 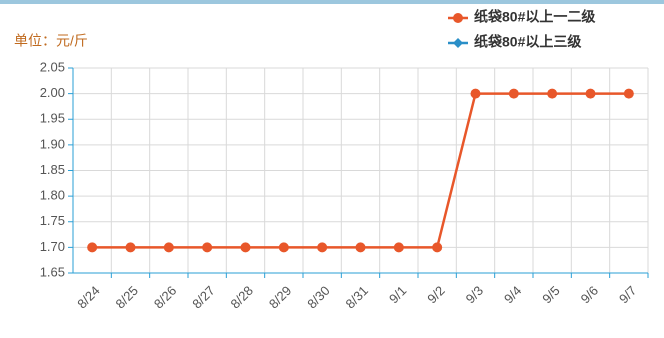 I want to click on x-tick-label: 8/26, so click(x=165, y=297).